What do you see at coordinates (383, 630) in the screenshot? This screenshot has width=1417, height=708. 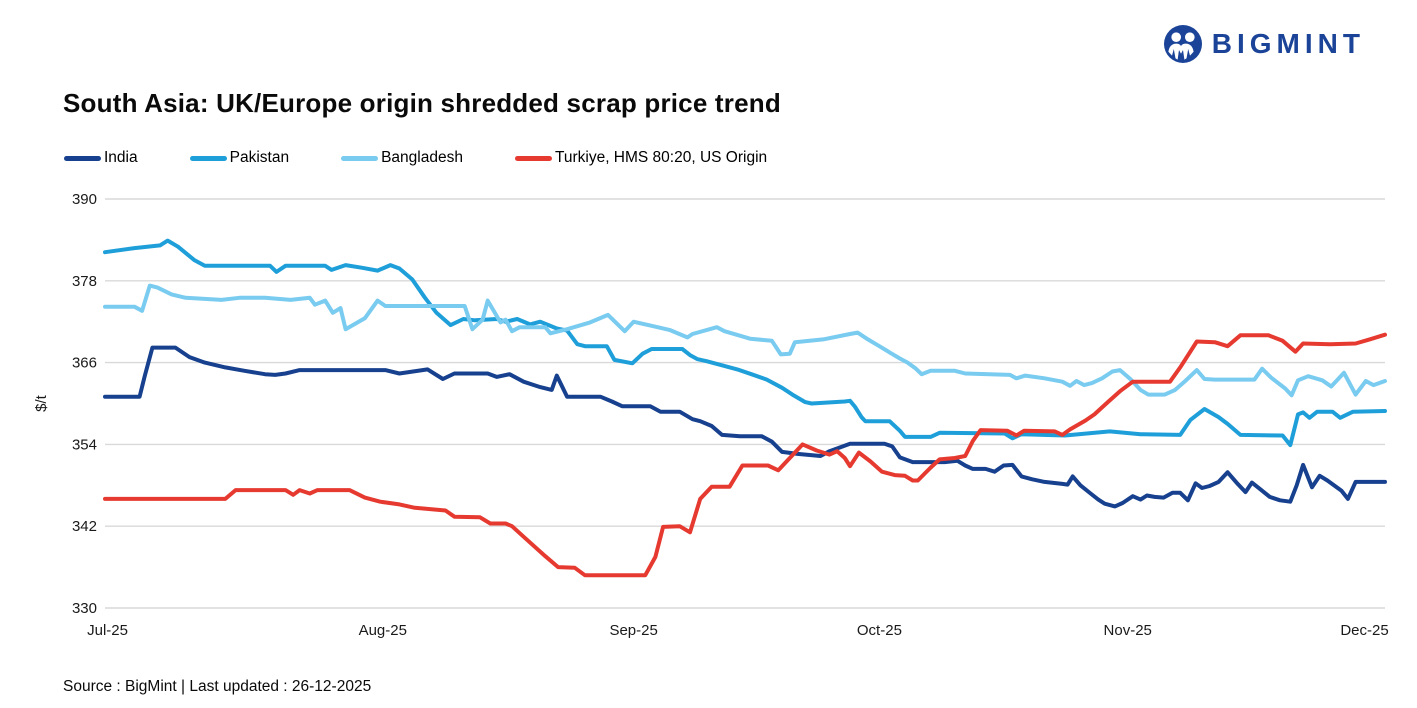 I see `x-tick-label: Aug-25` at bounding box center [383, 630].